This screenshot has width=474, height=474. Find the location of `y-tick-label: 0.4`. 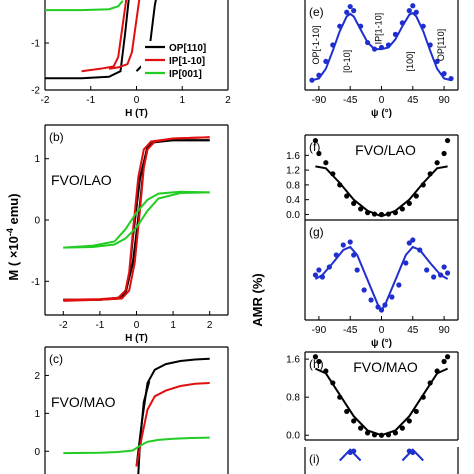

y-tick-label: 0.4 is located at coordinates (293, 200).